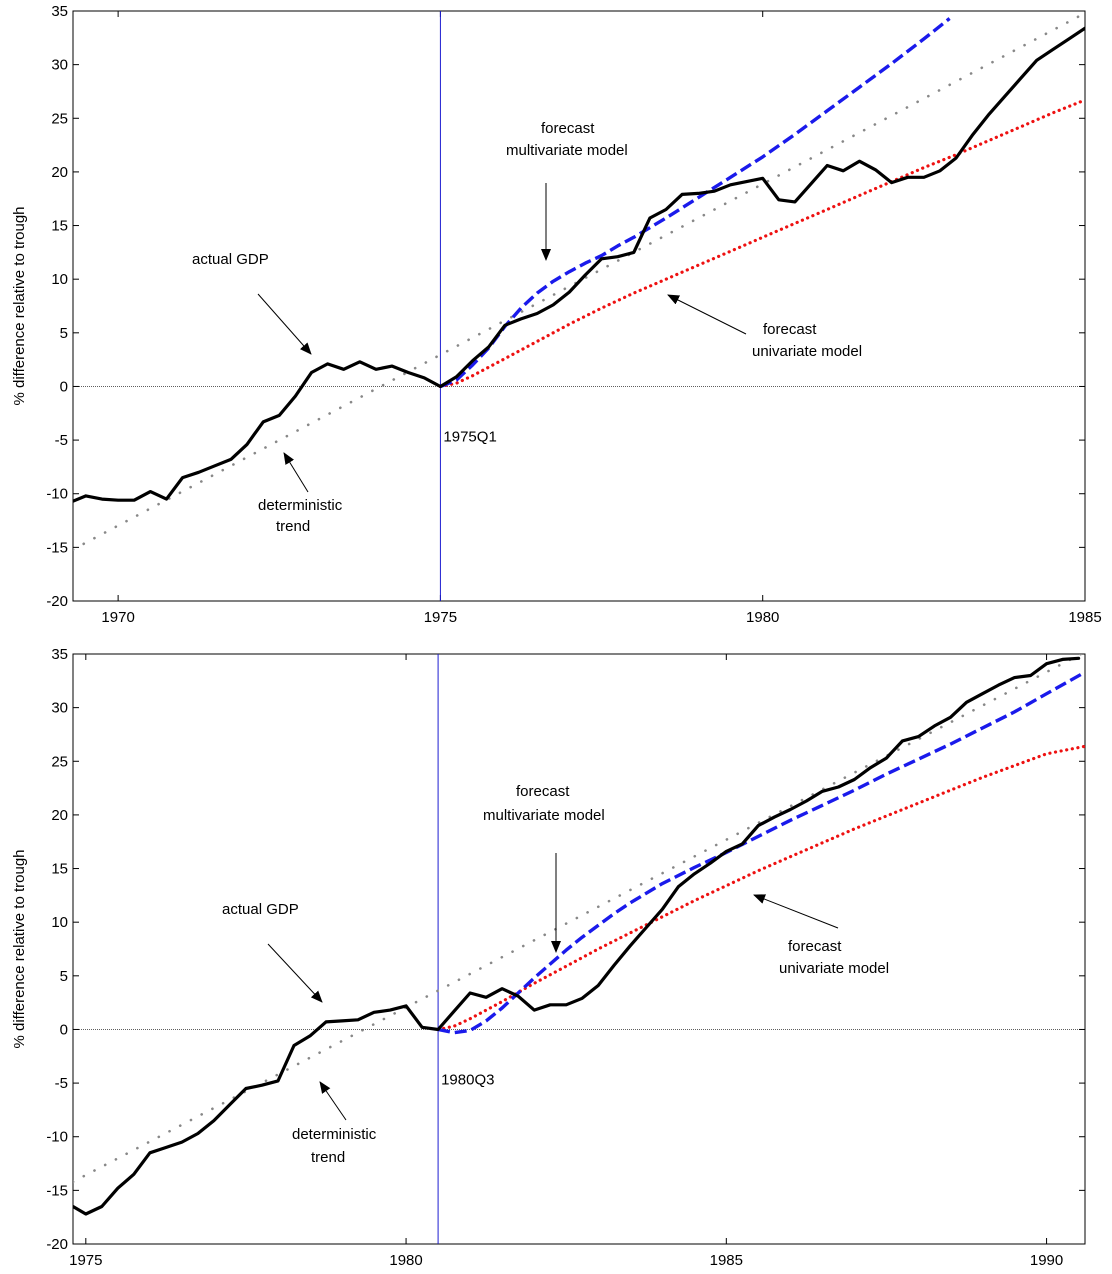 This screenshot has height=1274, width=1112. What do you see at coordinates (117, 617) in the screenshot?
I see `x-tick-label: 1970` at bounding box center [117, 617].